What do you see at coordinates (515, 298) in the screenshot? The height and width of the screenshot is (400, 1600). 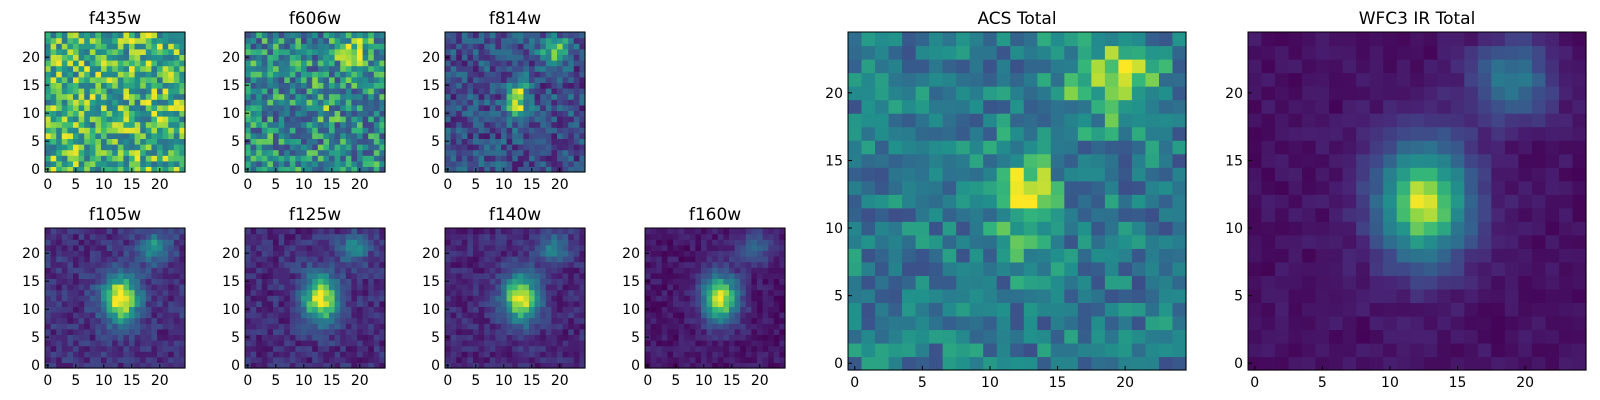 I see `heatmap-image` at bounding box center [515, 298].